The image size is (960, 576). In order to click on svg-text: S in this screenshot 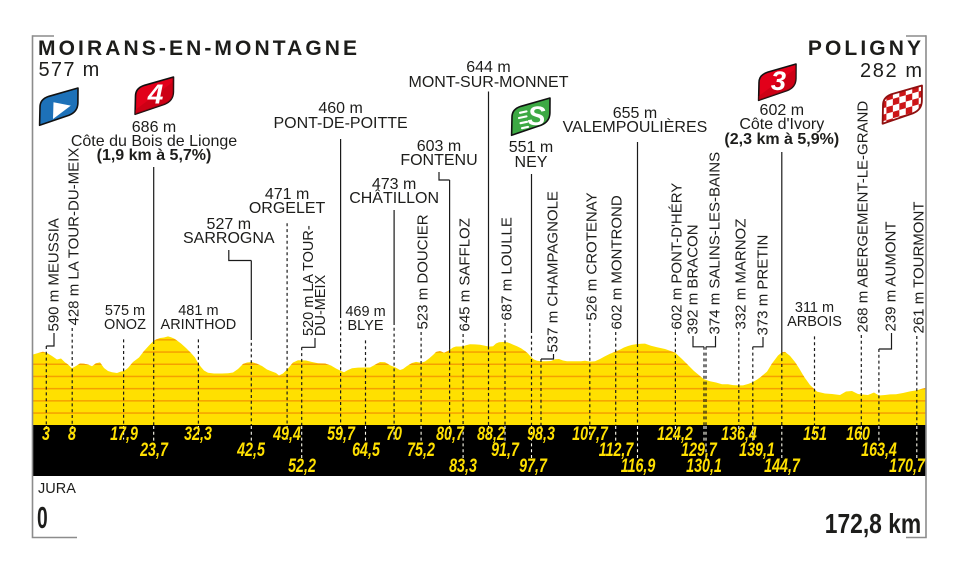, I will do `click(536, 116)`.